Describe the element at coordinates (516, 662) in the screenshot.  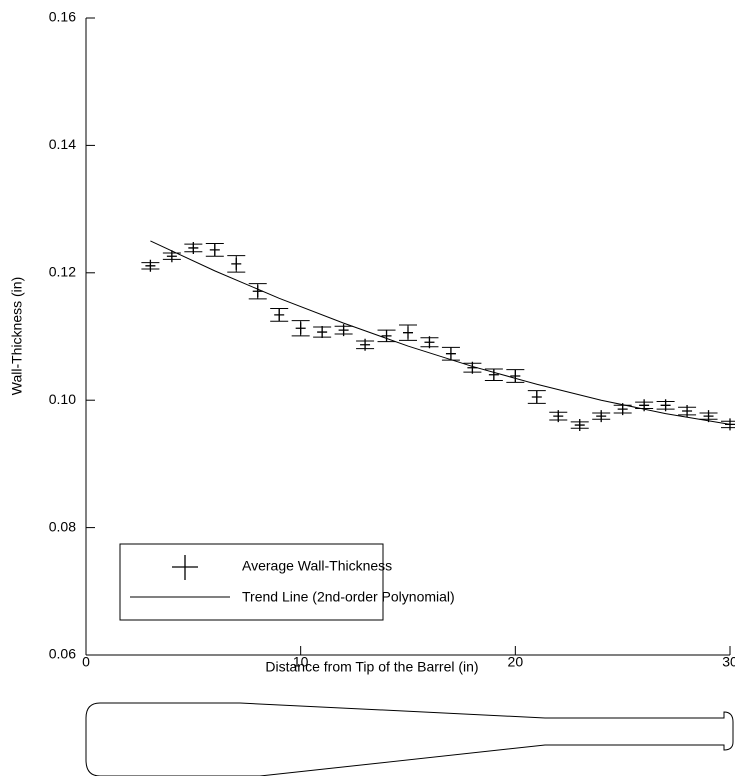
I see `x-tick-label: 20` at that location.